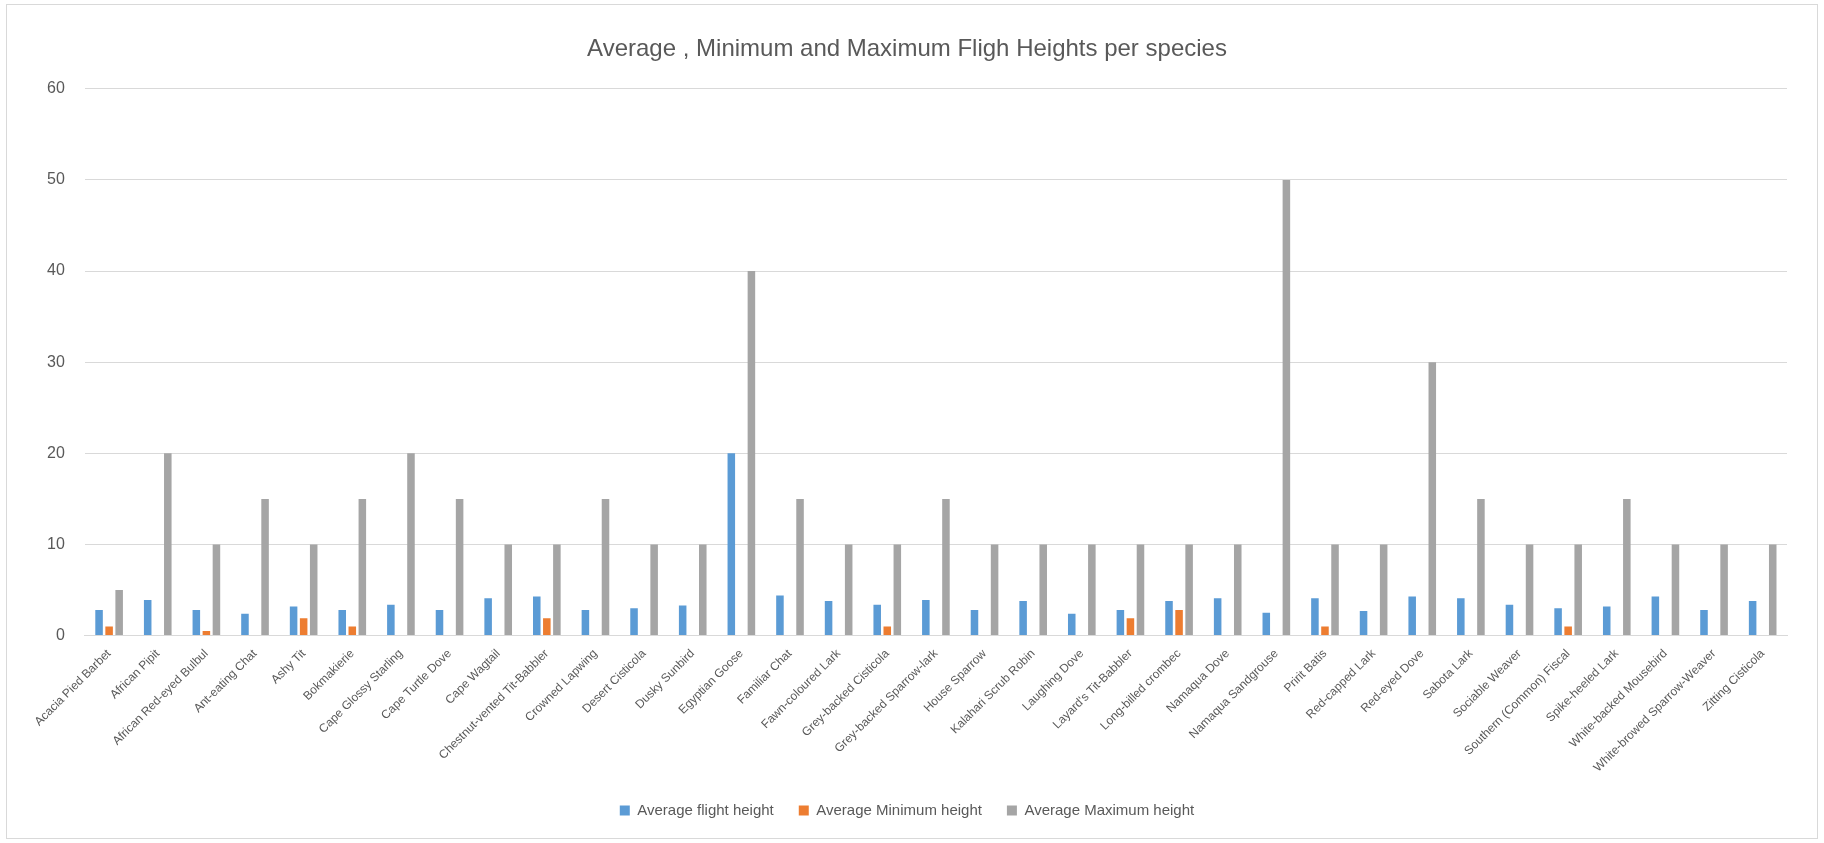 Image resolution: width=1824 pixels, height=843 pixels. What do you see at coordinates (907, 48) in the screenshot?
I see `chart-title: Average , Minimum and Maximum Fligh Heights per species` at bounding box center [907, 48].